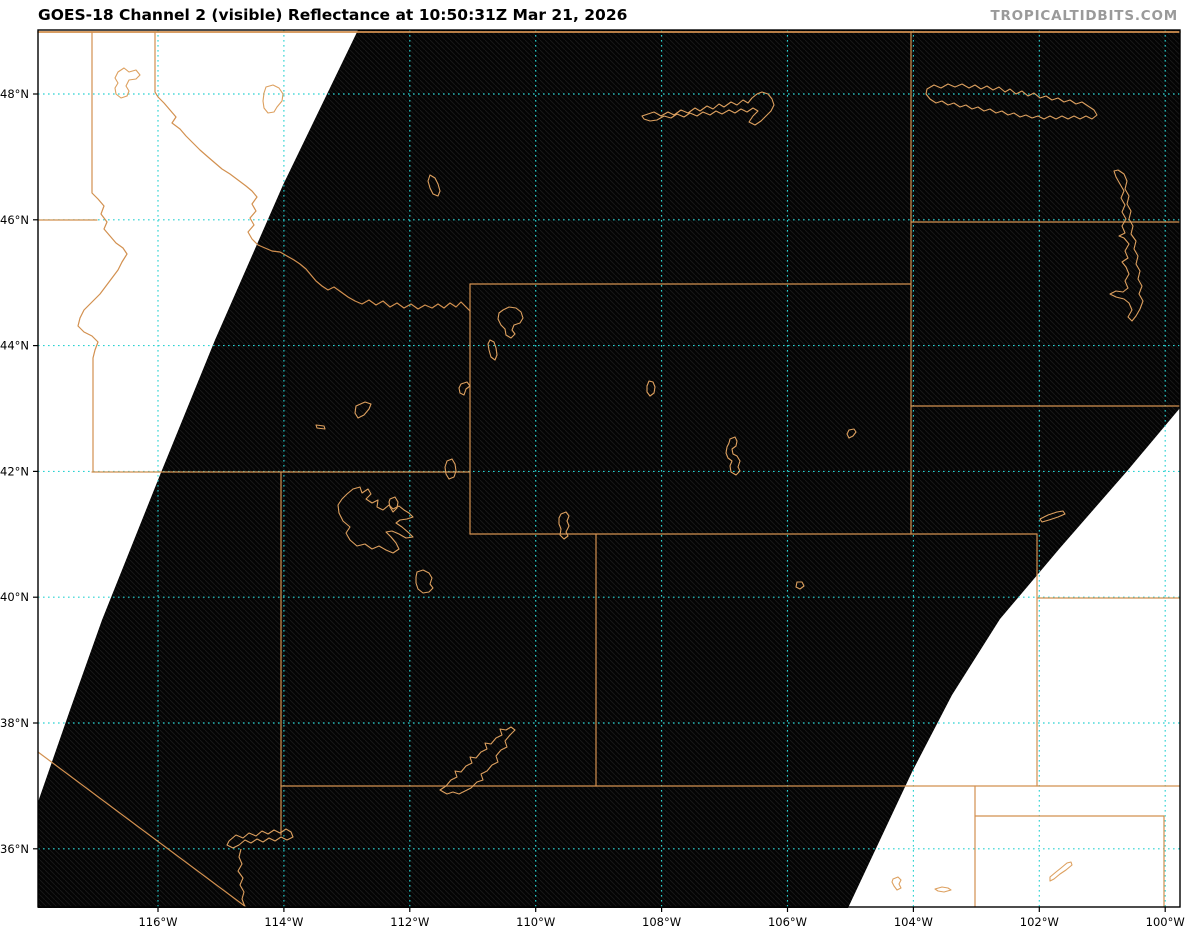 The height and width of the screenshot is (929, 1200). I want to click on x-tick-label: 116°W, so click(157, 922).